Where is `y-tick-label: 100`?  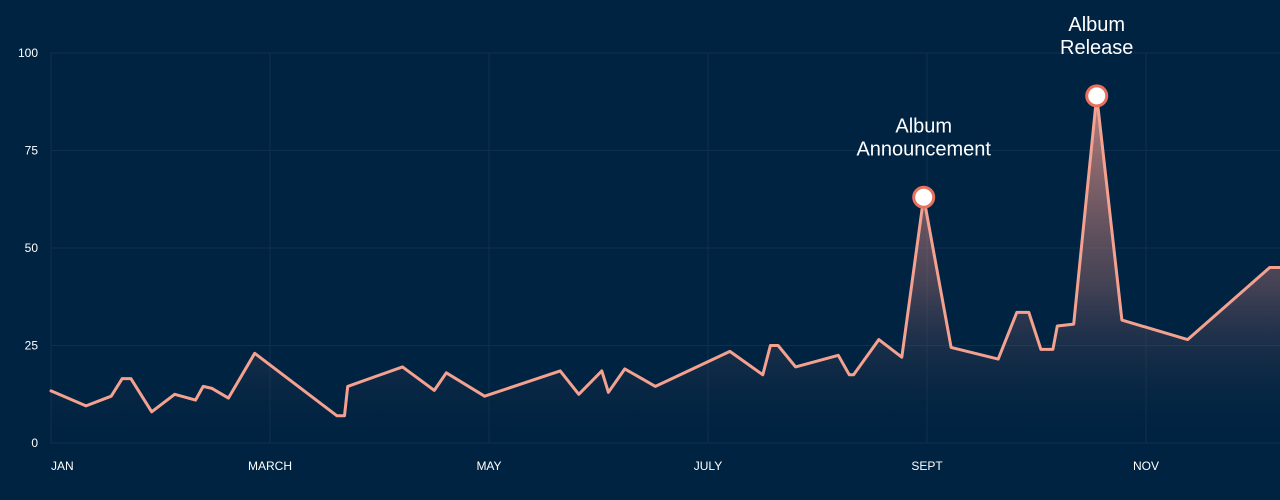 y-tick-label: 100 is located at coordinates (28, 53).